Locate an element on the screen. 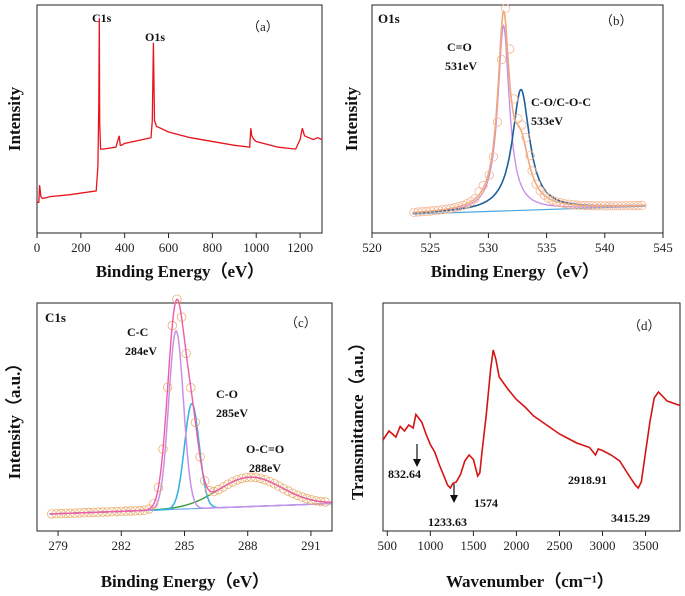 Image resolution: width=685 pixels, height=596 pixels. panel-a-tick-label: 600 is located at coordinates (169, 247).